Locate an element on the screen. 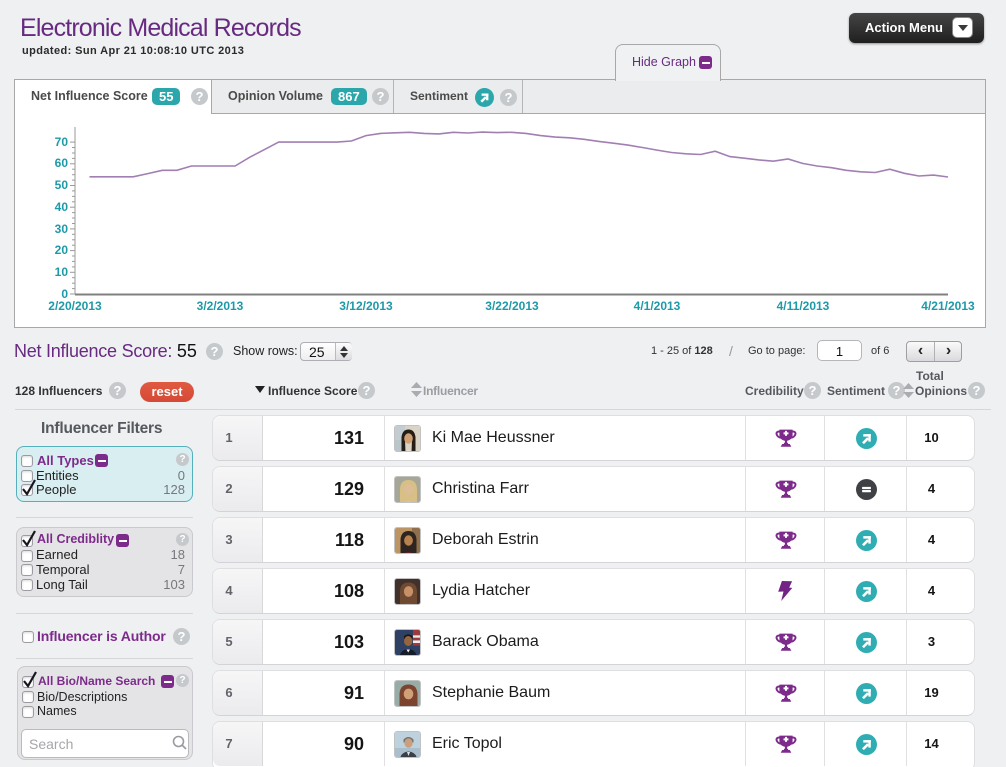 The height and width of the screenshot is (767, 1006). svg-text: 3/22/2013 is located at coordinates (512, 306).